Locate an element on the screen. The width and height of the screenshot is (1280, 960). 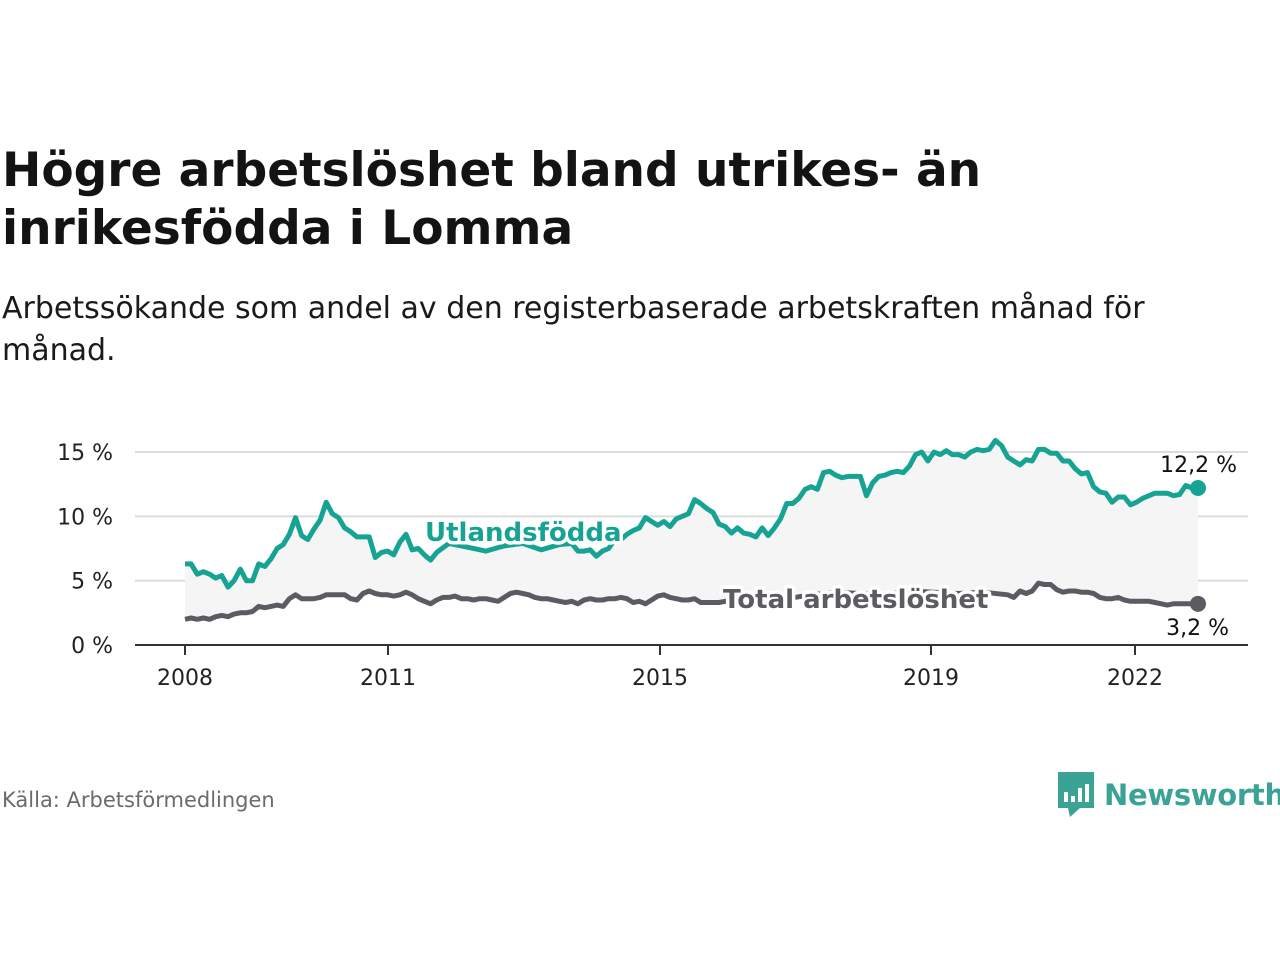
x-tick-label: 2015 is located at coordinates (660, 678).